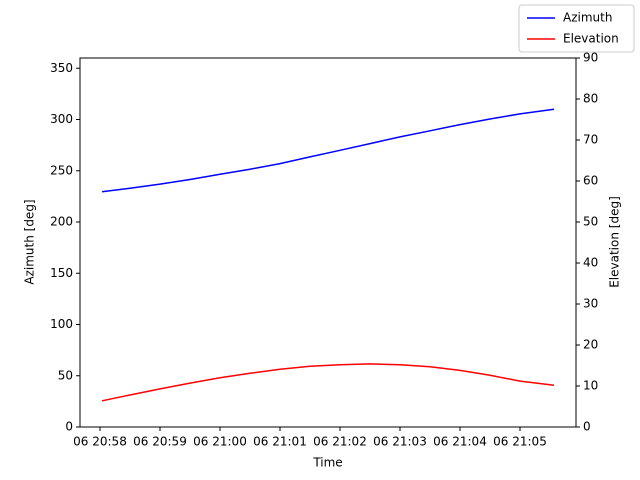 This screenshot has width=640, height=480. Describe the element at coordinates (61, 170) in the screenshot. I see `y-tick-label: 250` at that location.